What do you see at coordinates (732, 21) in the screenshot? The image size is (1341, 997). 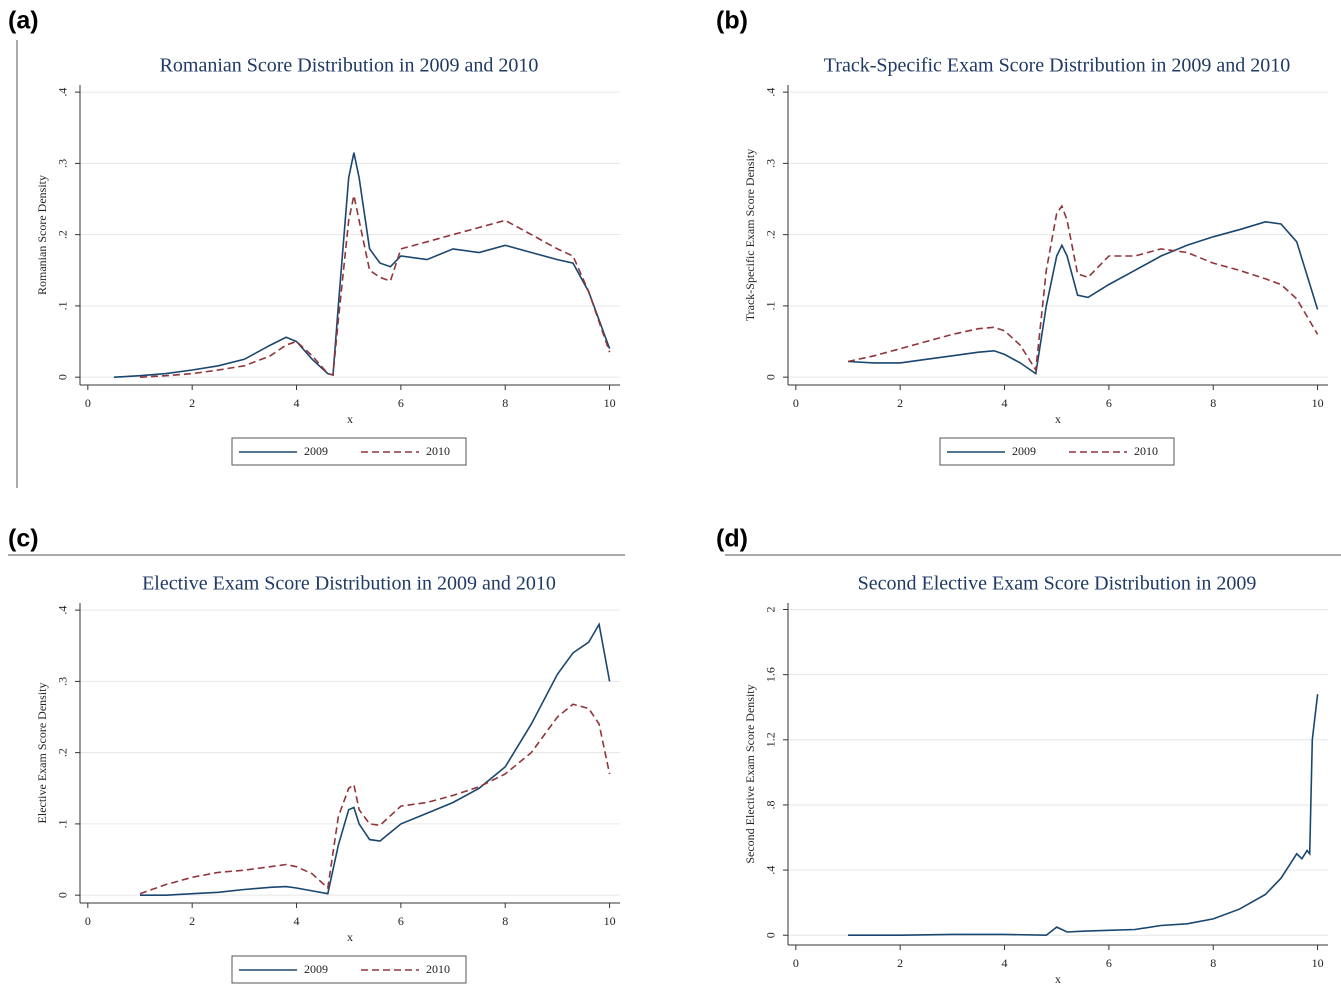 I see `panel-label: (b)` at bounding box center [732, 21].